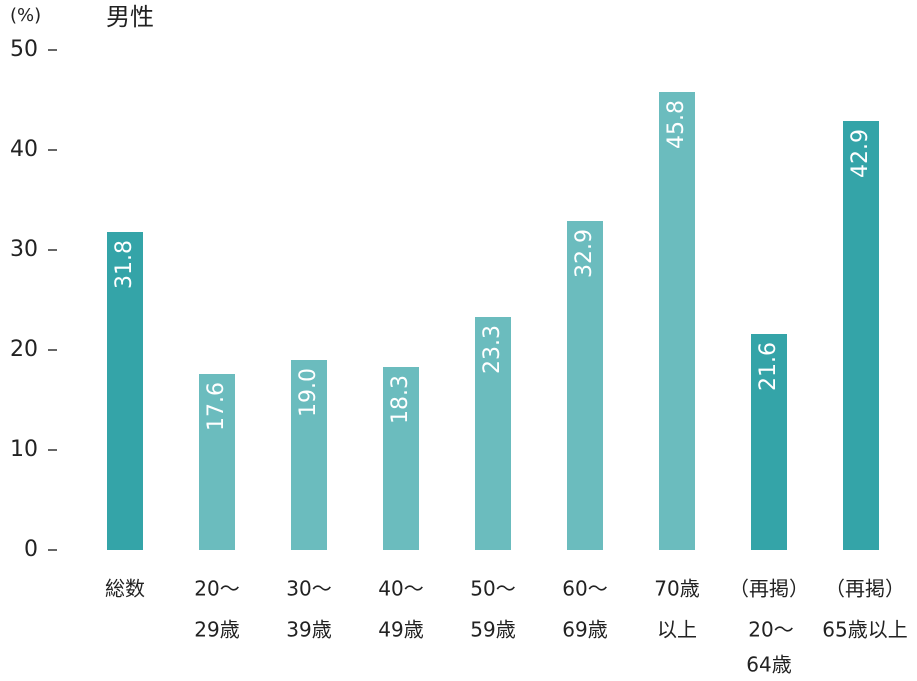 The height and width of the screenshot is (681, 917). I want to click on x-tick-label: 40〜, so click(400, 589).